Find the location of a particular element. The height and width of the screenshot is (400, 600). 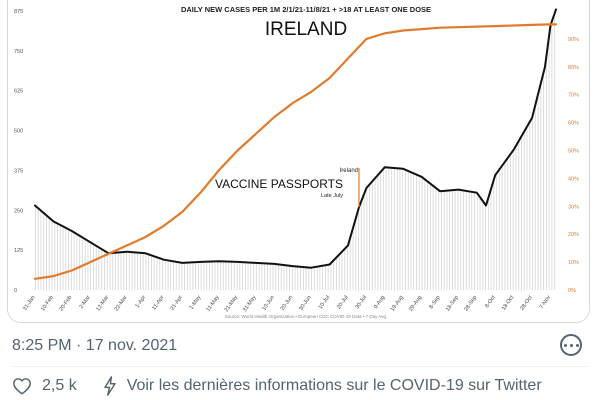

chart-subtitle: IRELAND is located at coordinates (306, 29).